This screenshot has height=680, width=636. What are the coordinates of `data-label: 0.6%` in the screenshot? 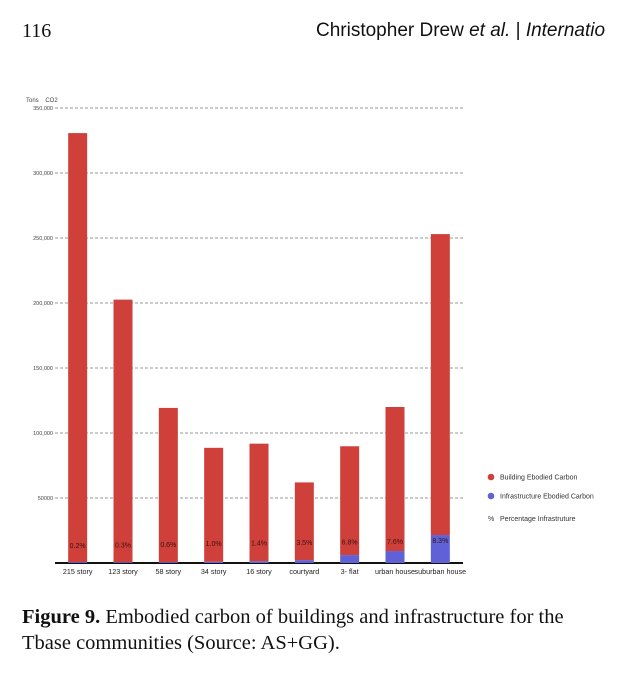 It's located at (168, 545).